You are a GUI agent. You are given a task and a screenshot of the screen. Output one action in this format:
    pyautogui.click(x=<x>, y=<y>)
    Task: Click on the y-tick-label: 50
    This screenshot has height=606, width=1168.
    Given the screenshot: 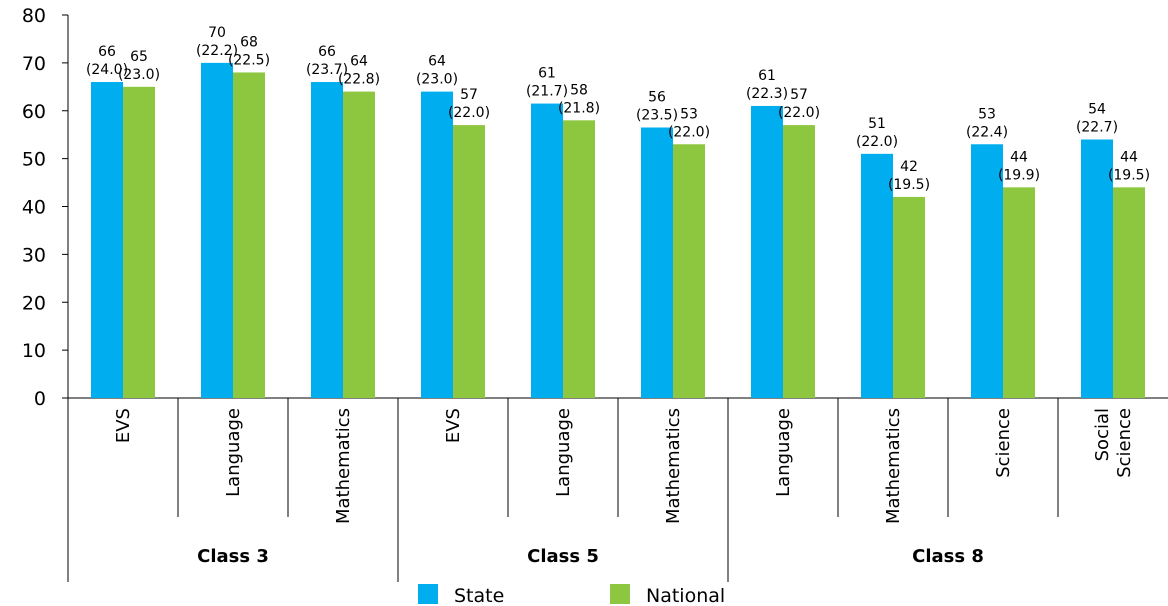 What is the action you would take?
    pyautogui.click(x=34, y=160)
    